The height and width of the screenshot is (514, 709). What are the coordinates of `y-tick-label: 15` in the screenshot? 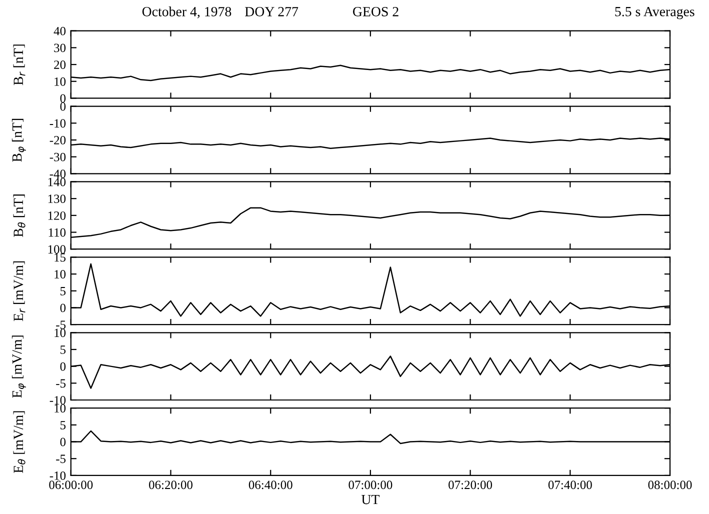 It's located at (60, 257).